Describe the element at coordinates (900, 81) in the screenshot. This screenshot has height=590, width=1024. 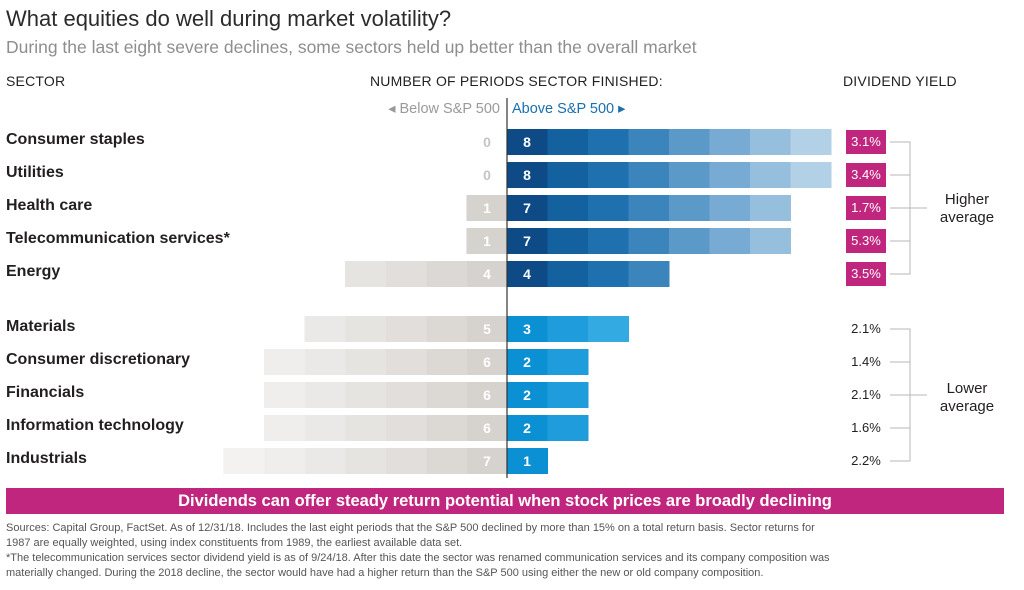
I see `dividend-column-header: DIVIDEND YIELD` at that location.